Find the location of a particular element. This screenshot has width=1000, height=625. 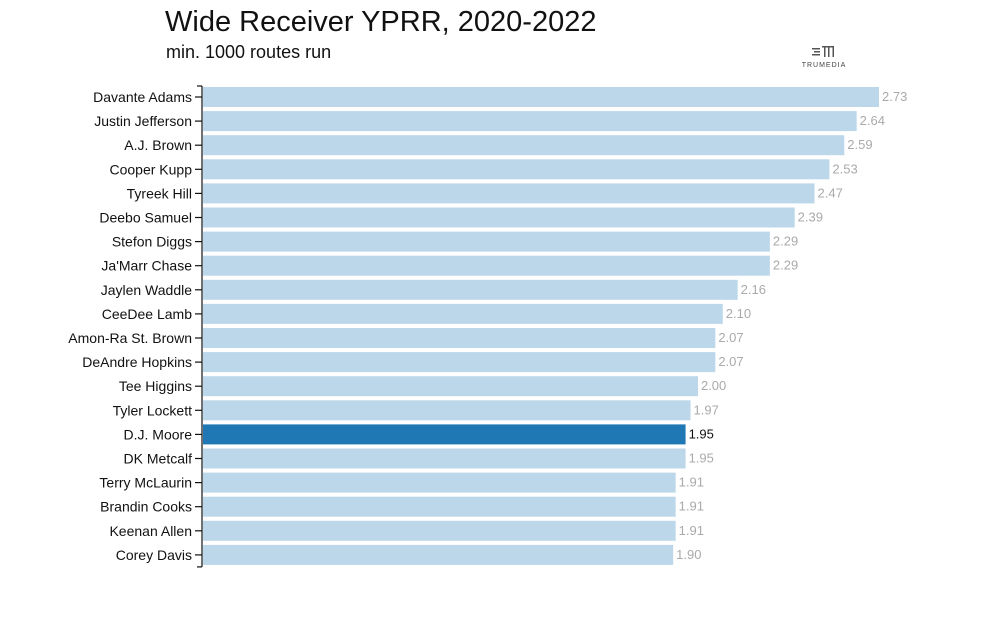

category-label: DeAndre Hopkins is located at coordinates (137, 362).